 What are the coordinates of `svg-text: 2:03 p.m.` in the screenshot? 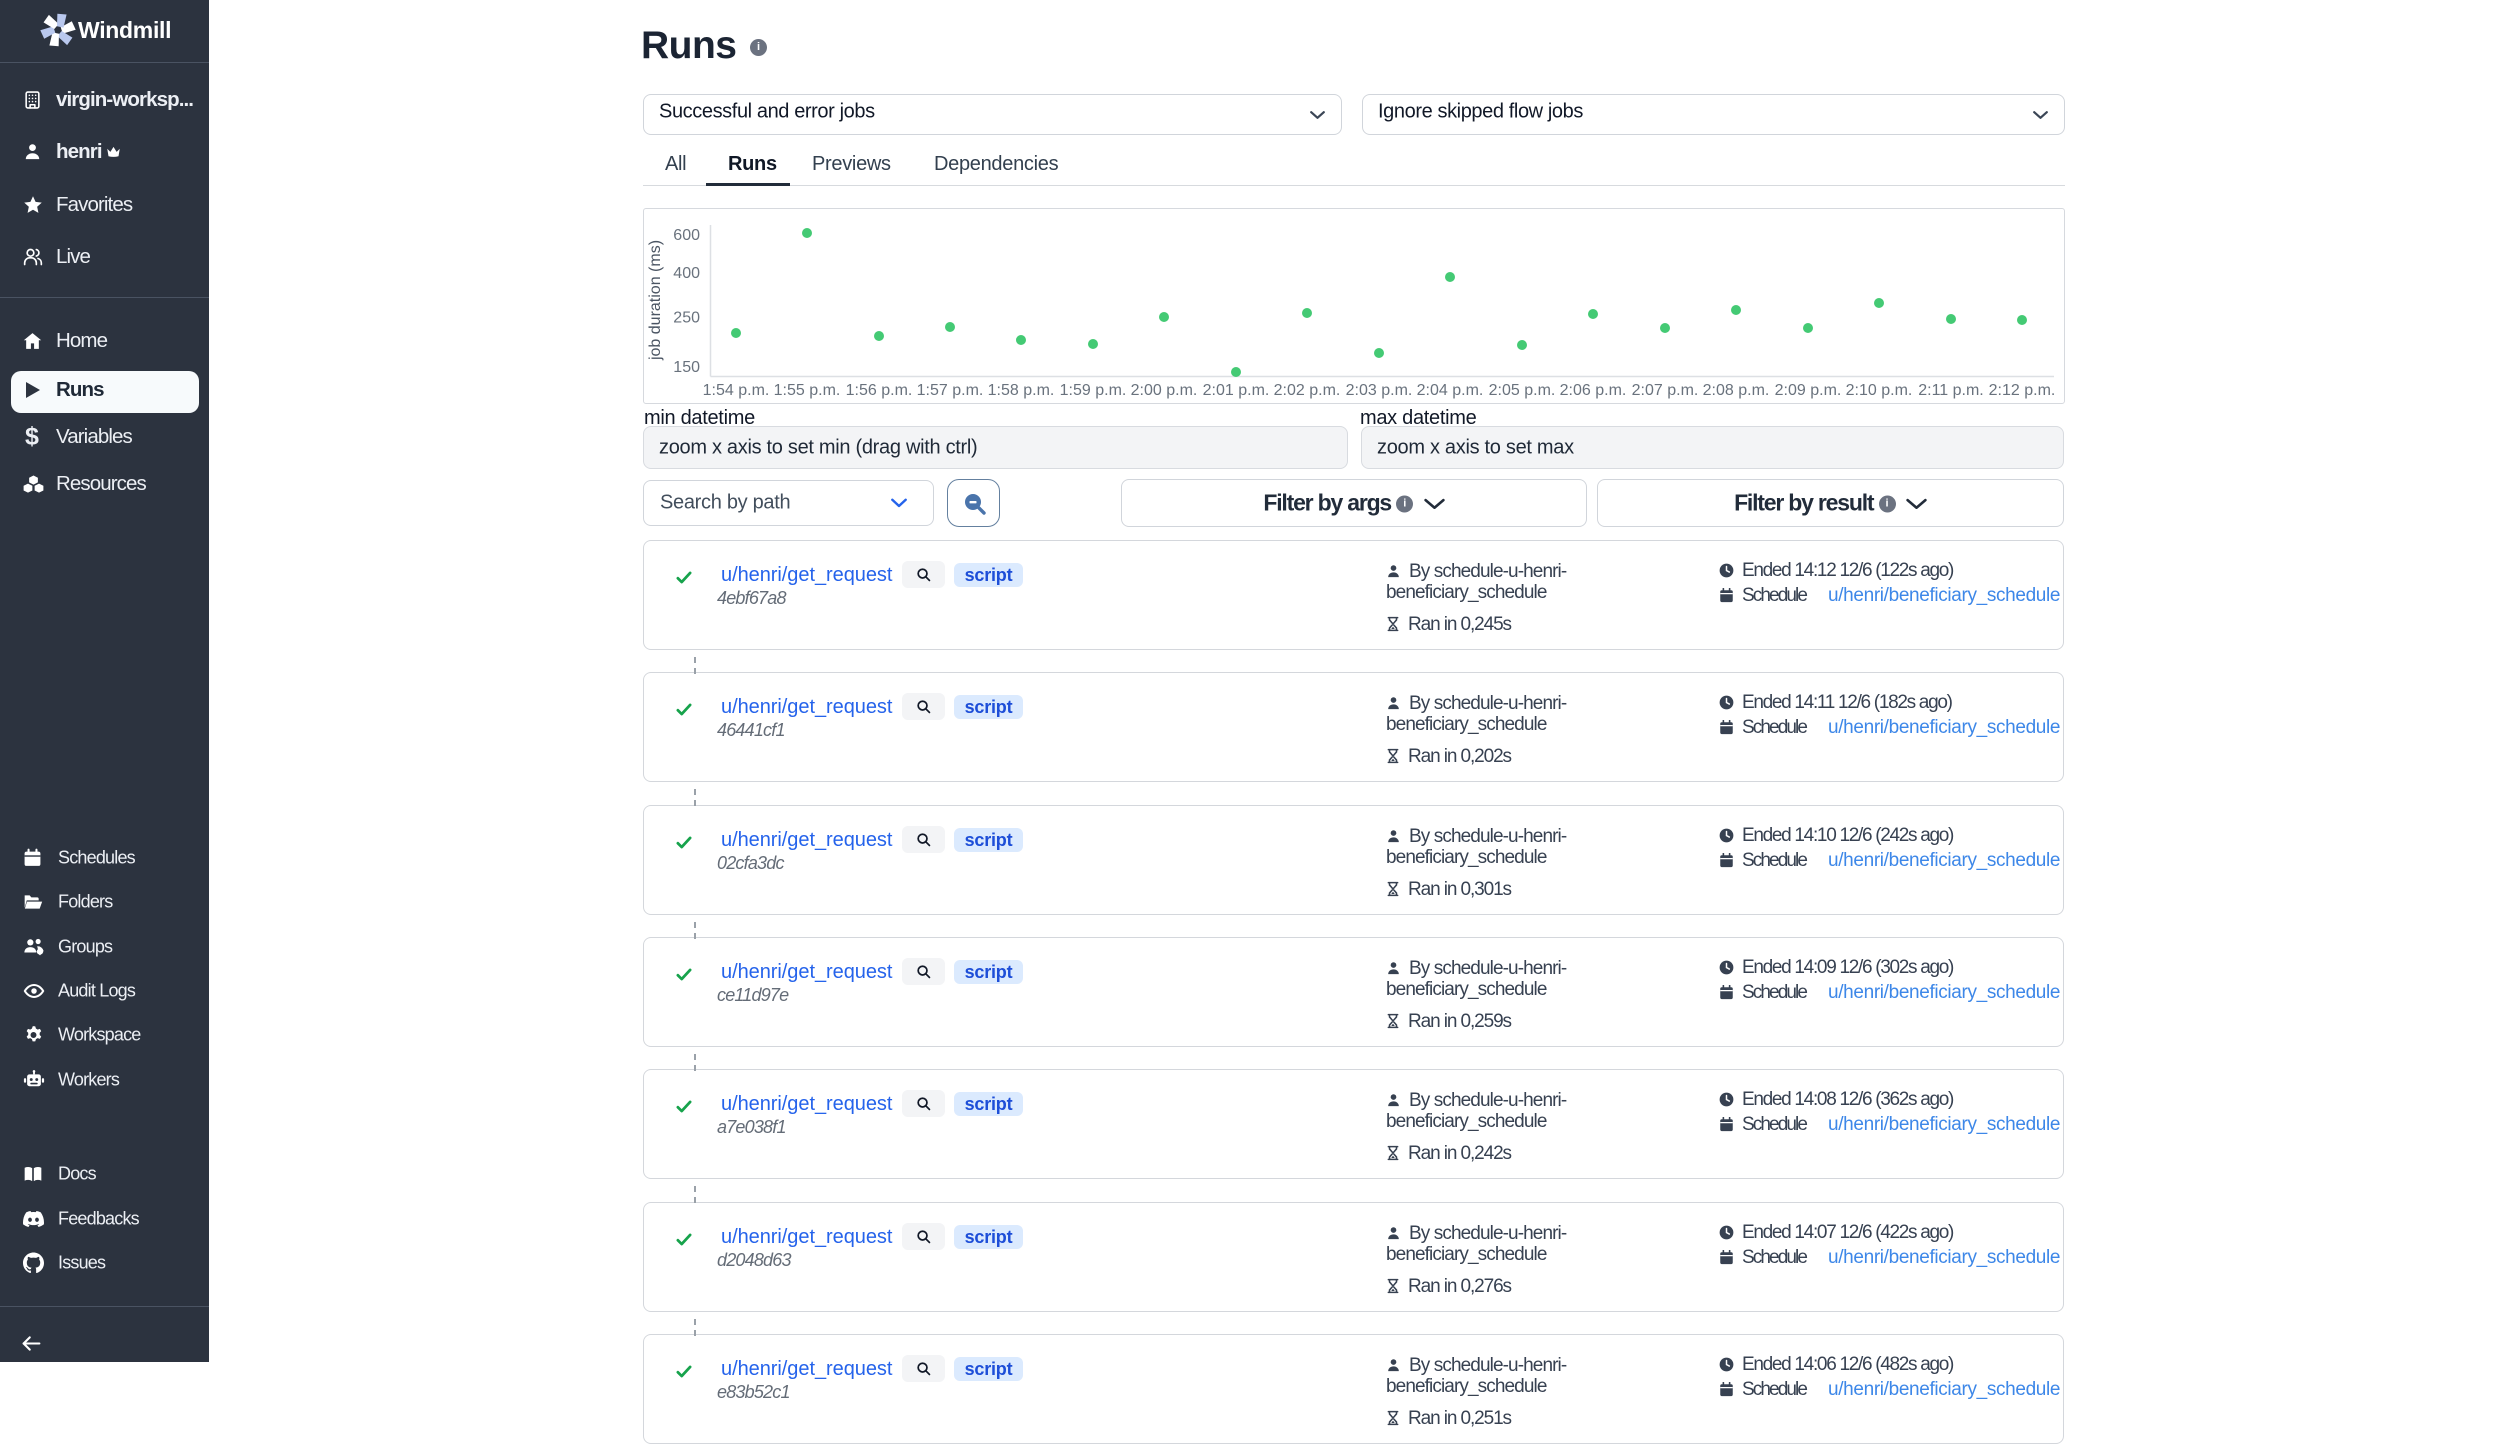 It's located at (1379, 390).